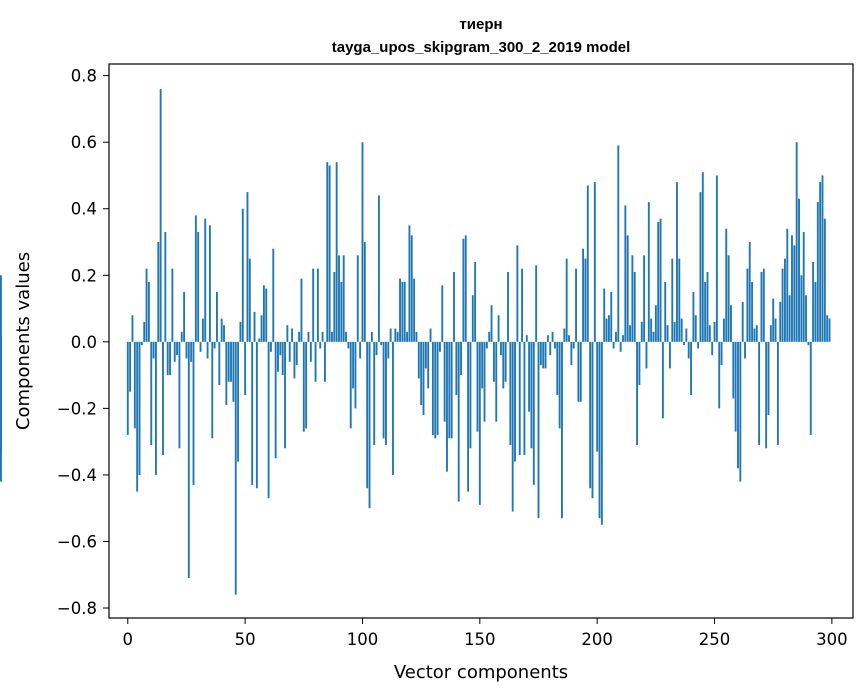 The width and height of the screenshot is (867, 700). What do you see at coordinates (84, 342) in the screenshot?
I see `y-tick-label: 0.0` at bounding box center [84, 342].